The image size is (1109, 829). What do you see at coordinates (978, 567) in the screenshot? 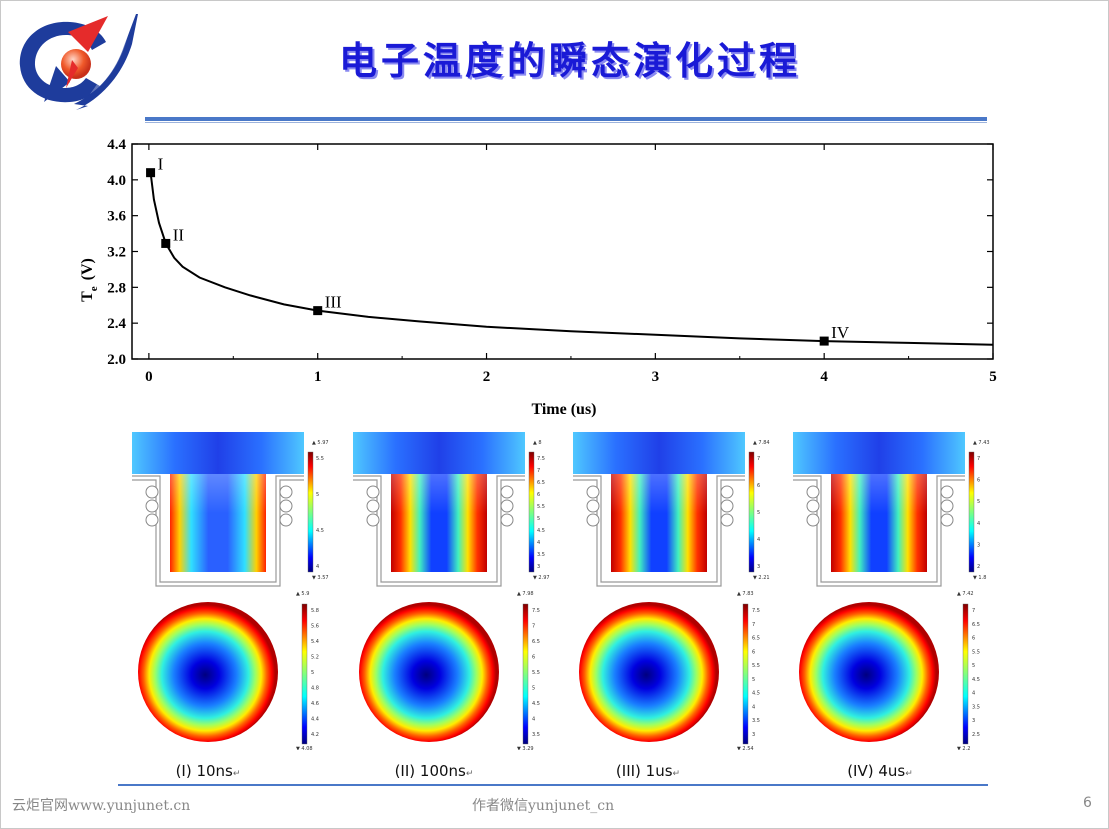
I see `colorbar-cross-tick: 2` at bounding box center [978, 567].